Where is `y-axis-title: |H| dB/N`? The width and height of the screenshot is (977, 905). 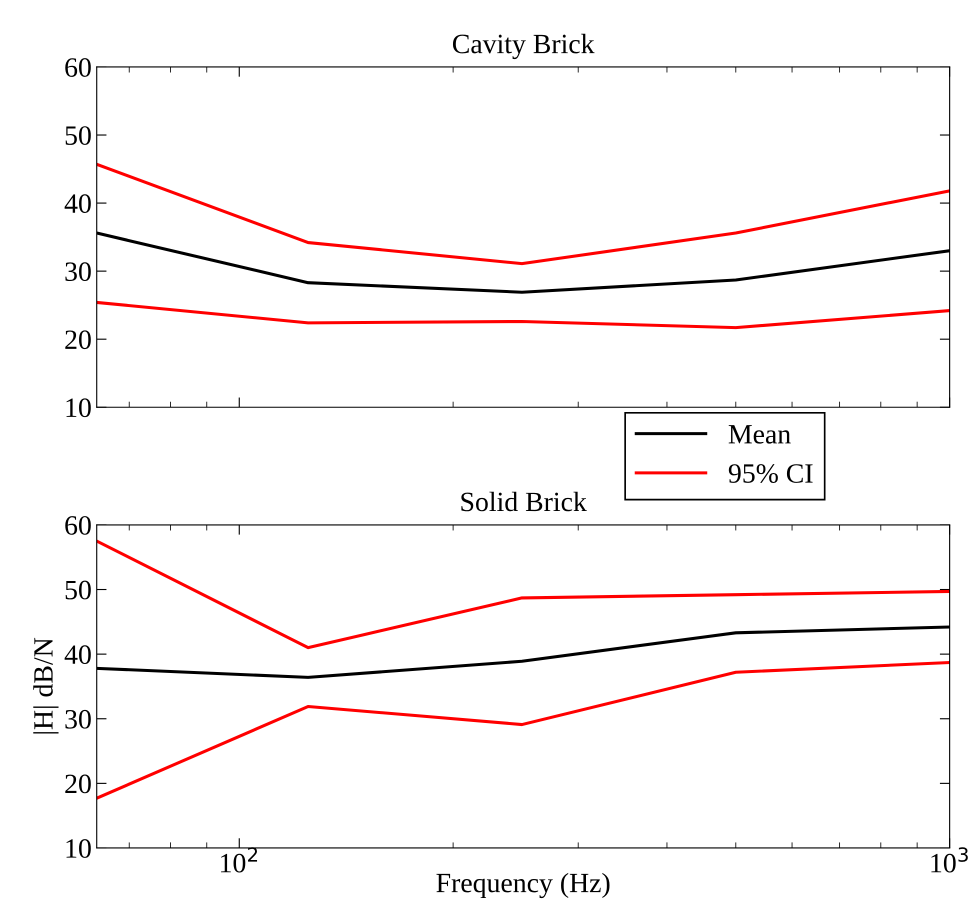
y-axis-title: |H| dB/N is located at coordinates (46, 686).